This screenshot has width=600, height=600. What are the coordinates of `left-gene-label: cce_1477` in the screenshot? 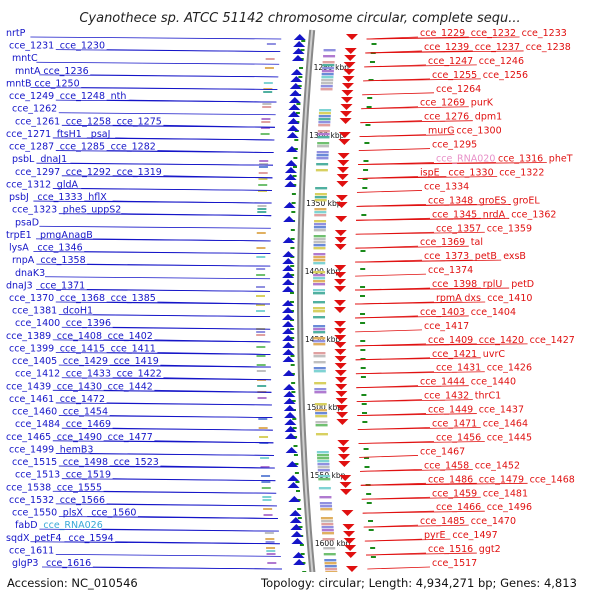 It's located at (130, 437).